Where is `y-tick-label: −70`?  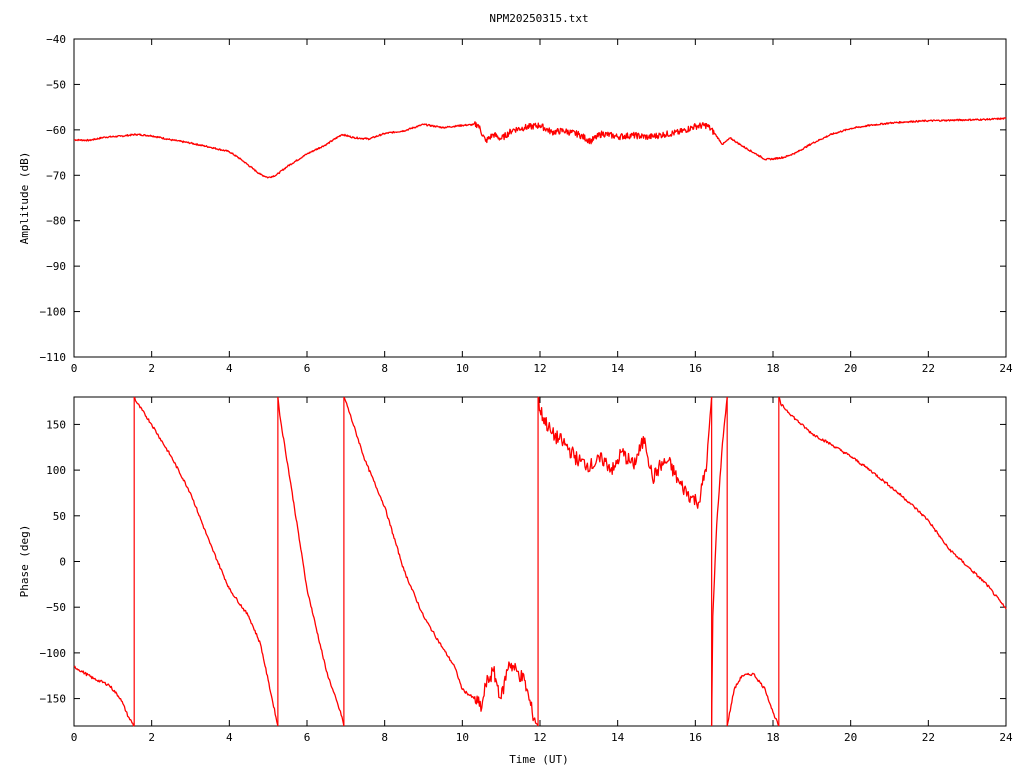
y-tick-label: −70 is located at coordinates (56, 175).